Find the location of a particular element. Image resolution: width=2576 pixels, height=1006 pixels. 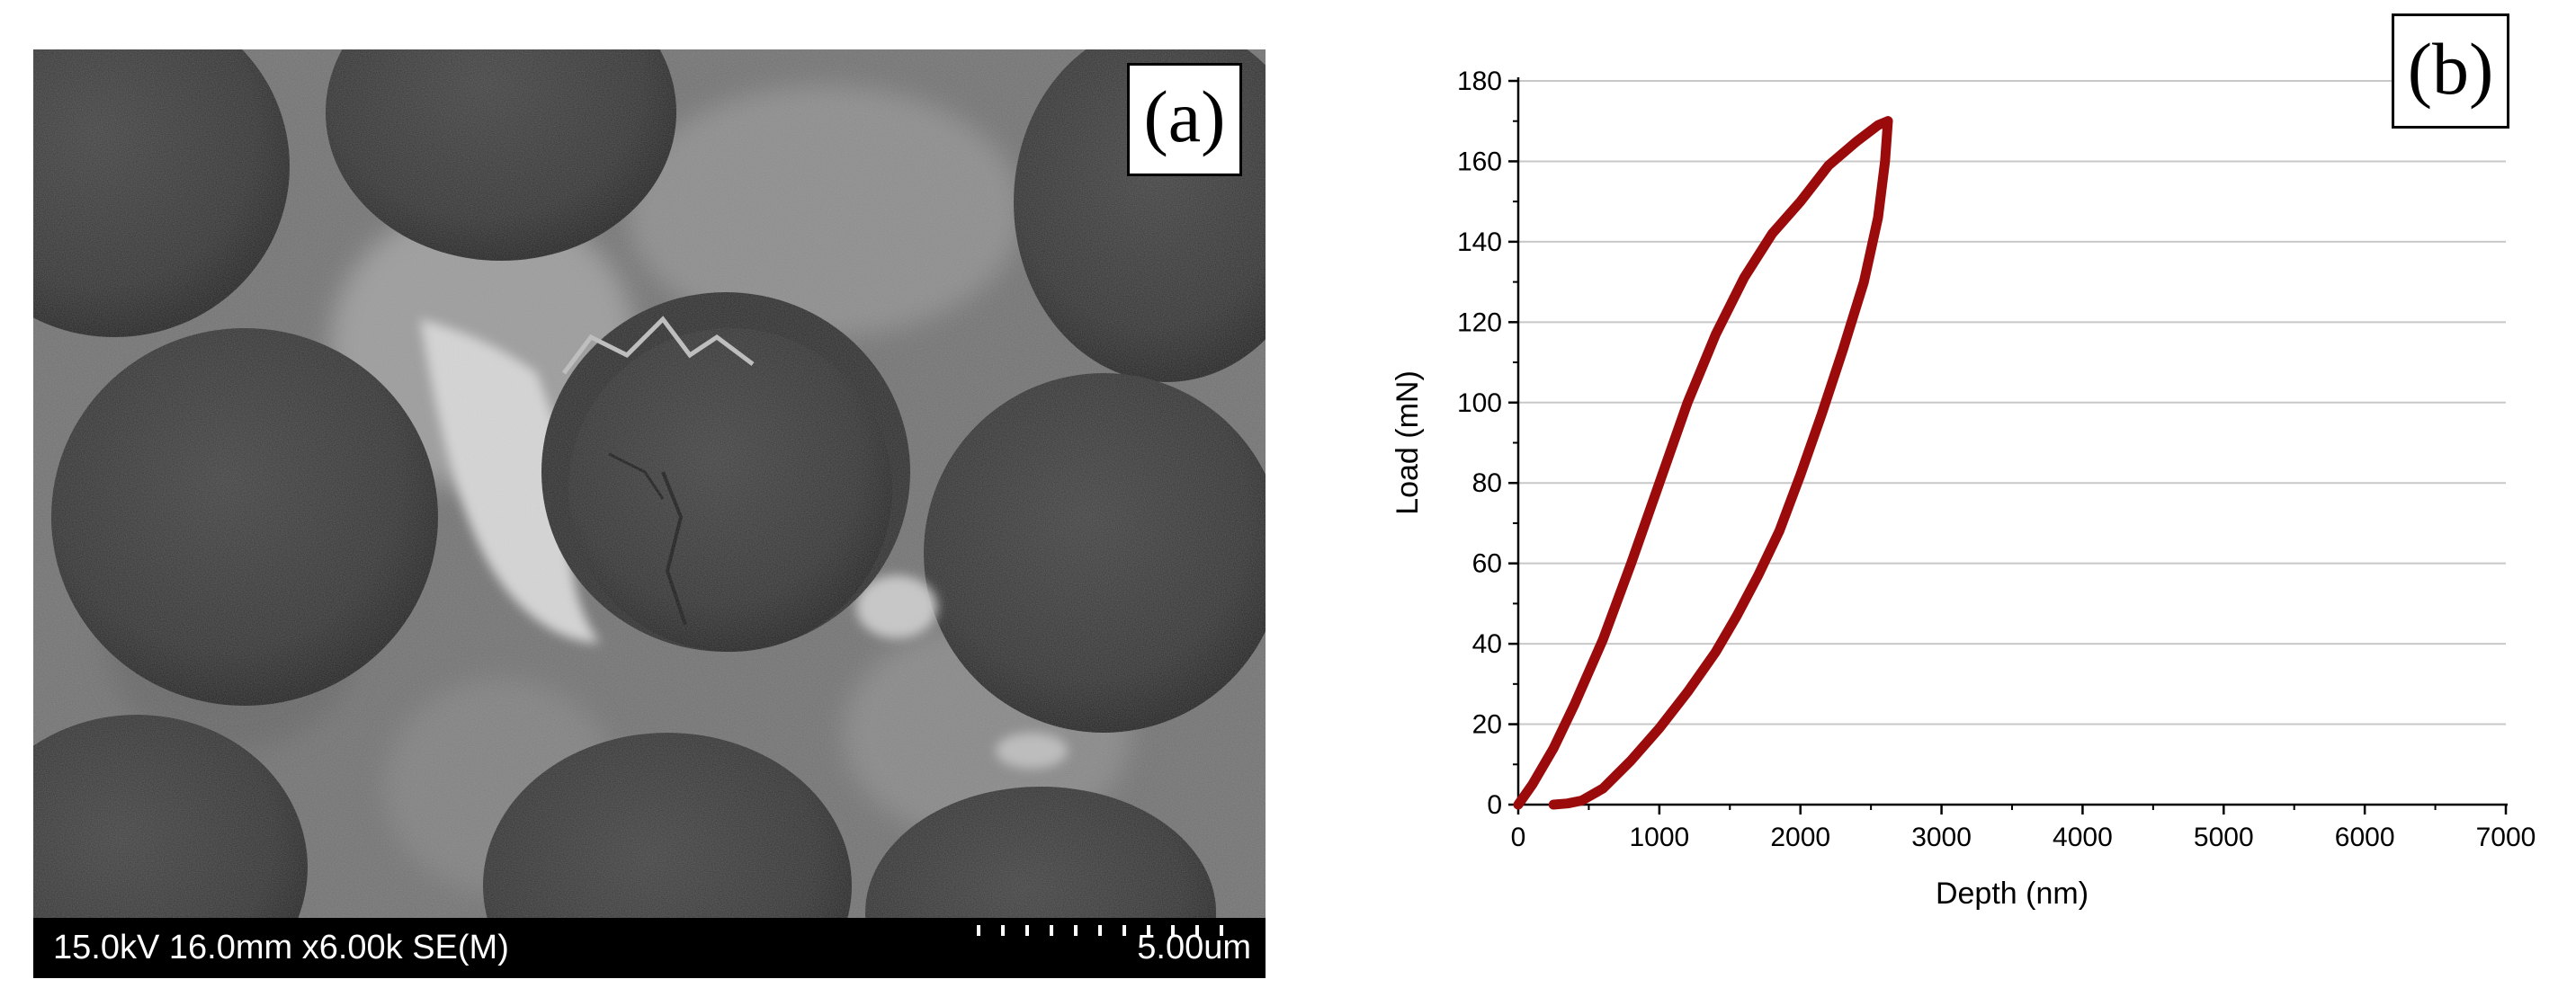

sem-info-bar: 15.0kV 16.0mm x6.00k SE(M) 5.00um is located at coordinates (649, 948).